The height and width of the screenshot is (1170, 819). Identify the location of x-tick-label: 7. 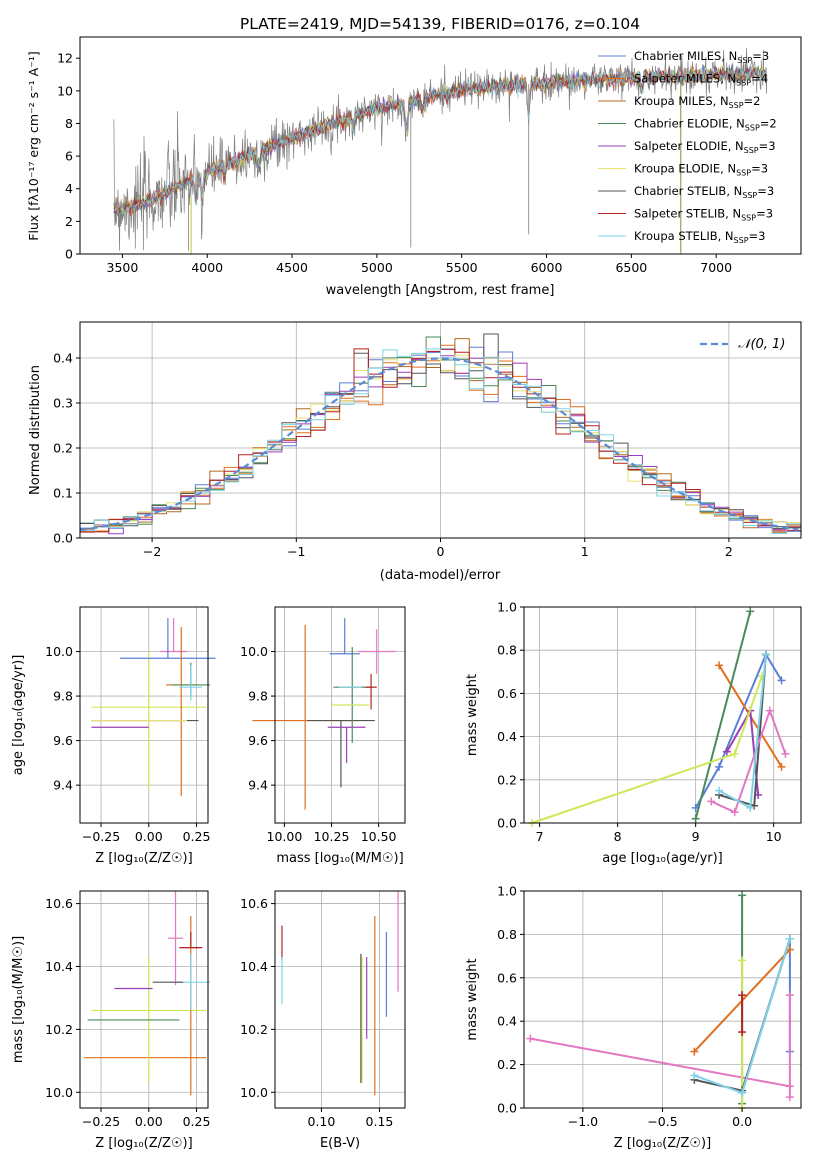
(540, 836).